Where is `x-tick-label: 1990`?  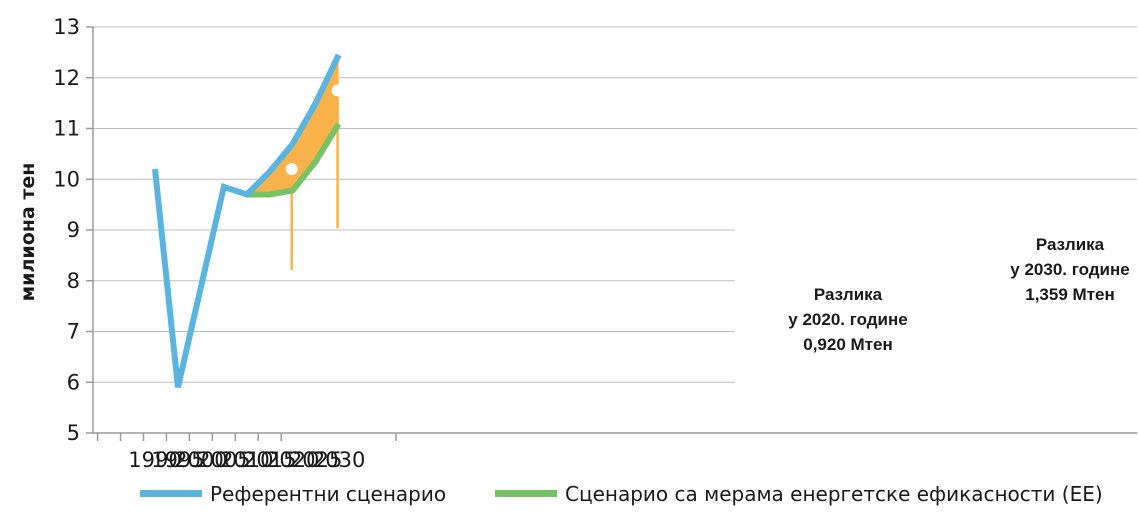 x-tick-label: 1990 is located at coordinates (154, 460).